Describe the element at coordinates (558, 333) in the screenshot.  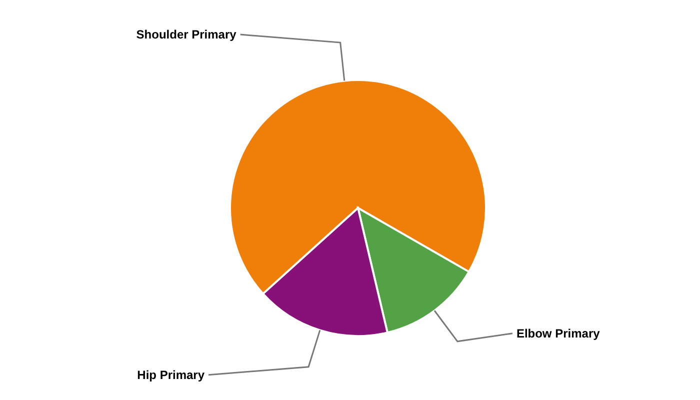
I see `slice-label: Elbow Primary` at that location.